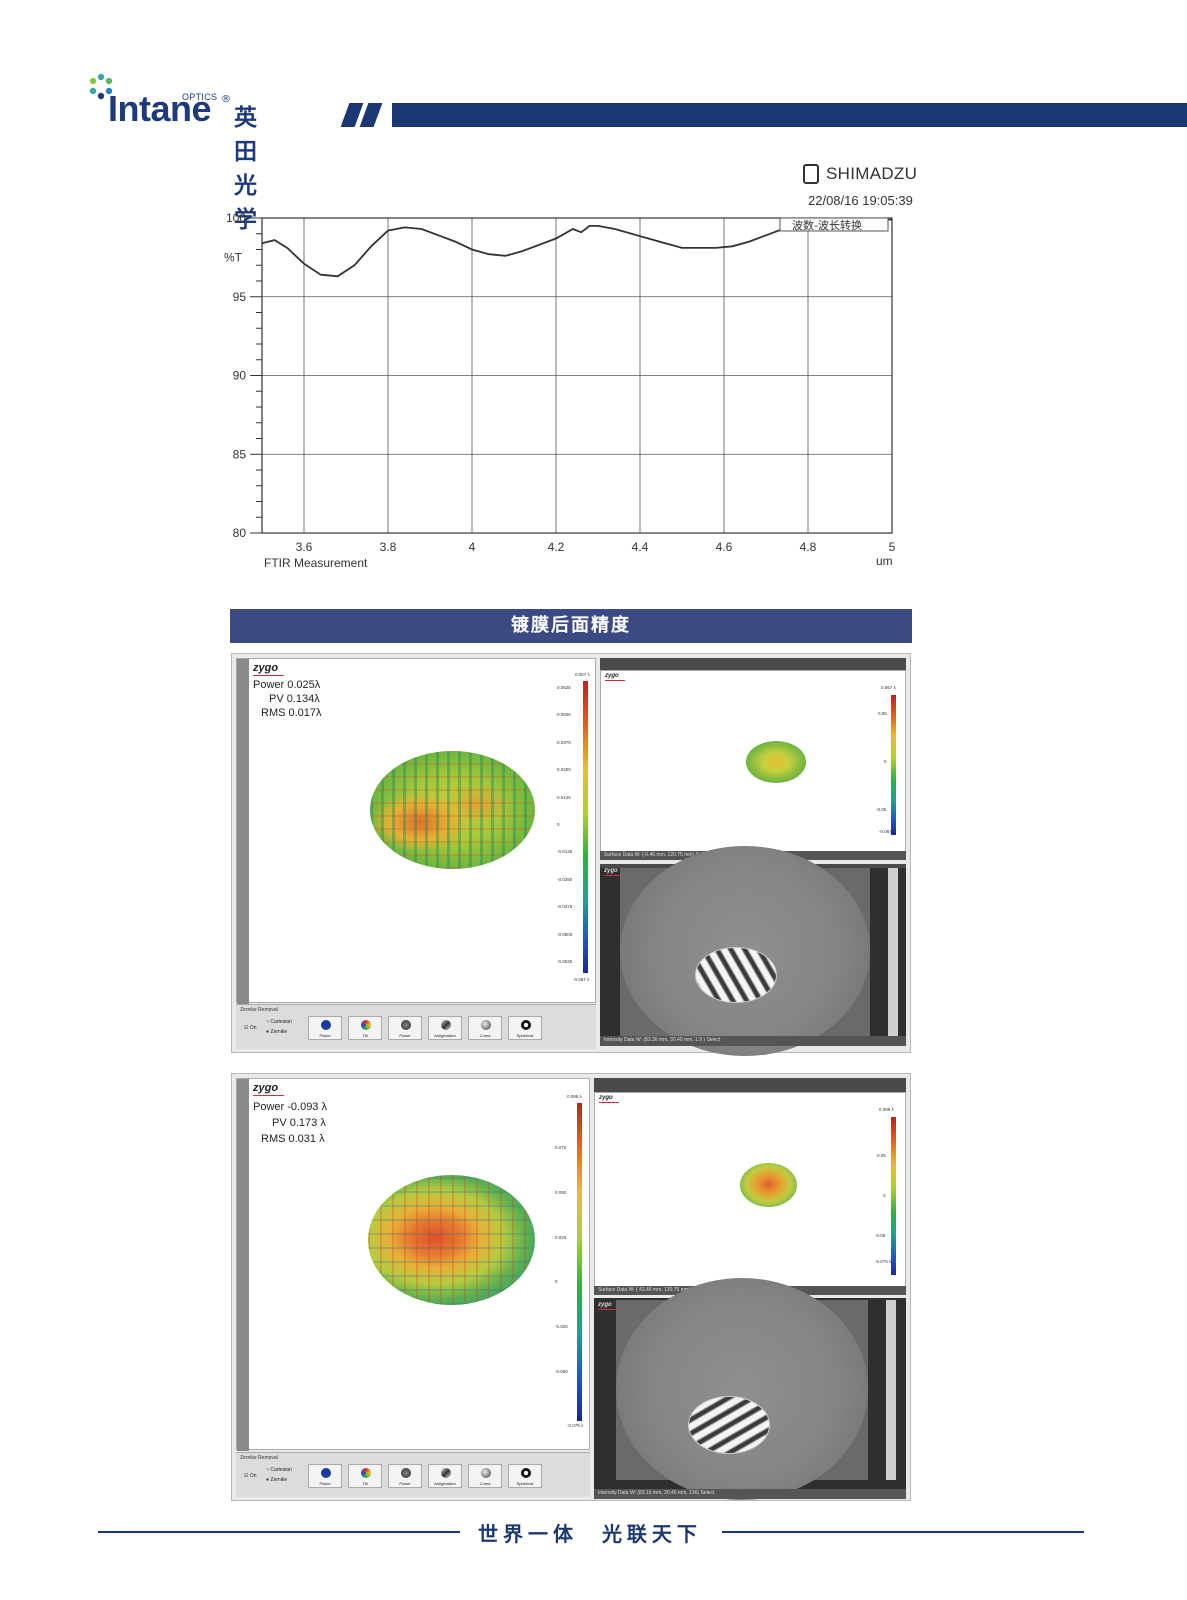 The height and width of the screenshot is (1600, 1187). I want to click on astigmatism-button: Astigmatism, so click(445, 1028).